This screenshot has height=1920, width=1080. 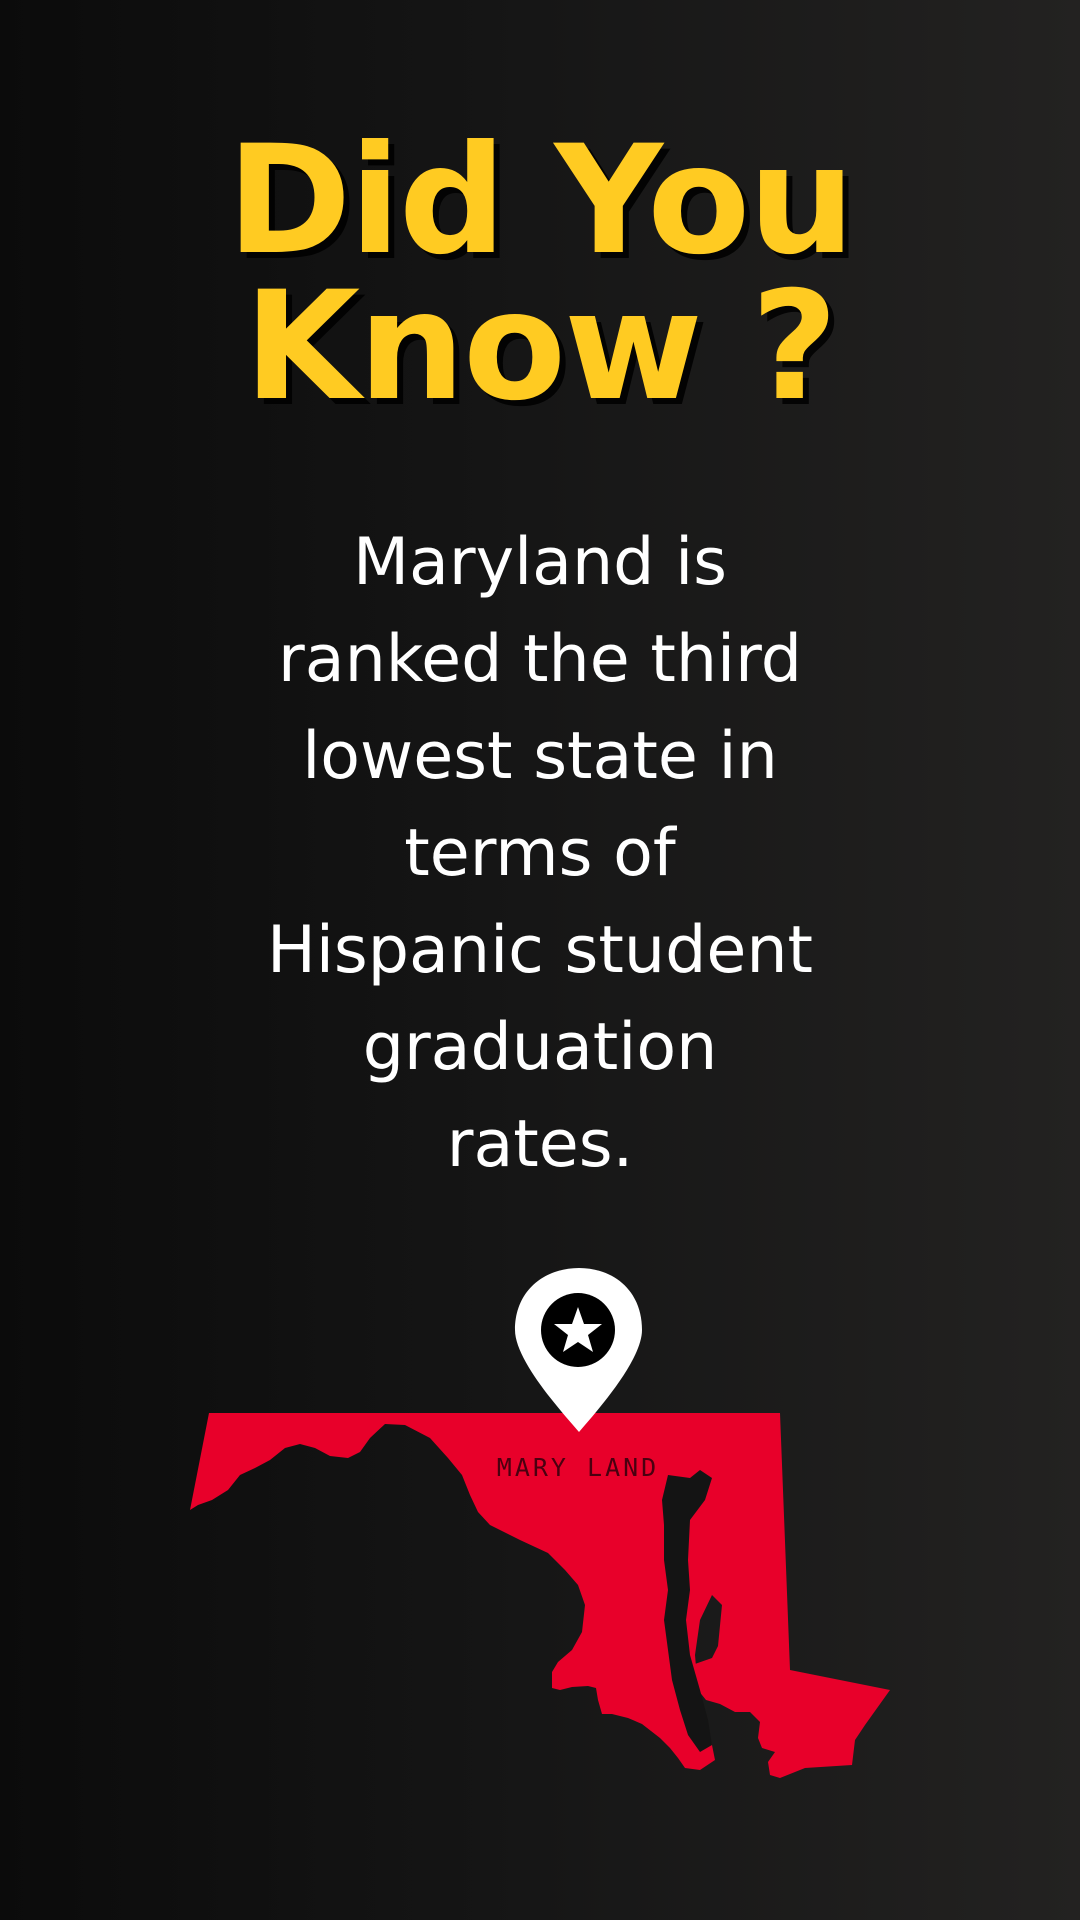 I want to click on fact-line: terms of, so click(x=540, y=853).